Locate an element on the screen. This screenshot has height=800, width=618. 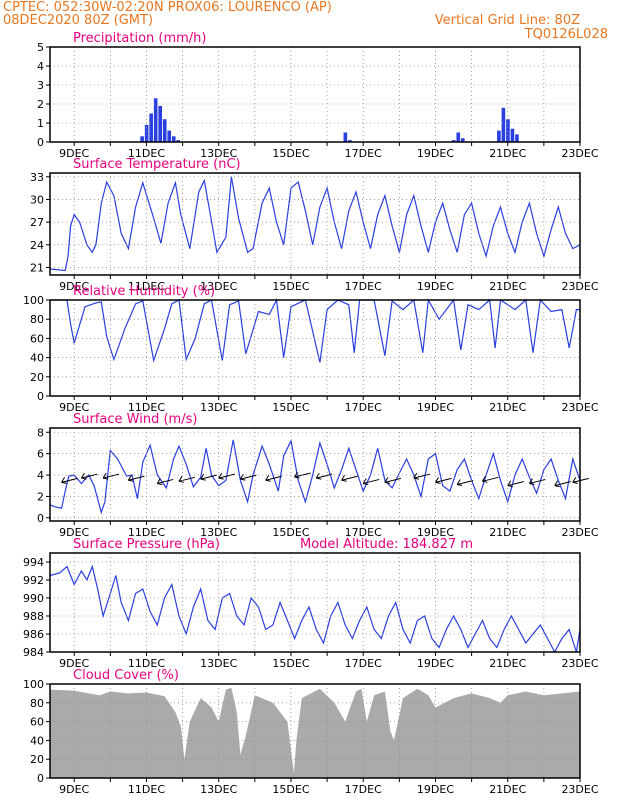
precipitation-ytick-label: 5 is located at coordinates (40, 47).